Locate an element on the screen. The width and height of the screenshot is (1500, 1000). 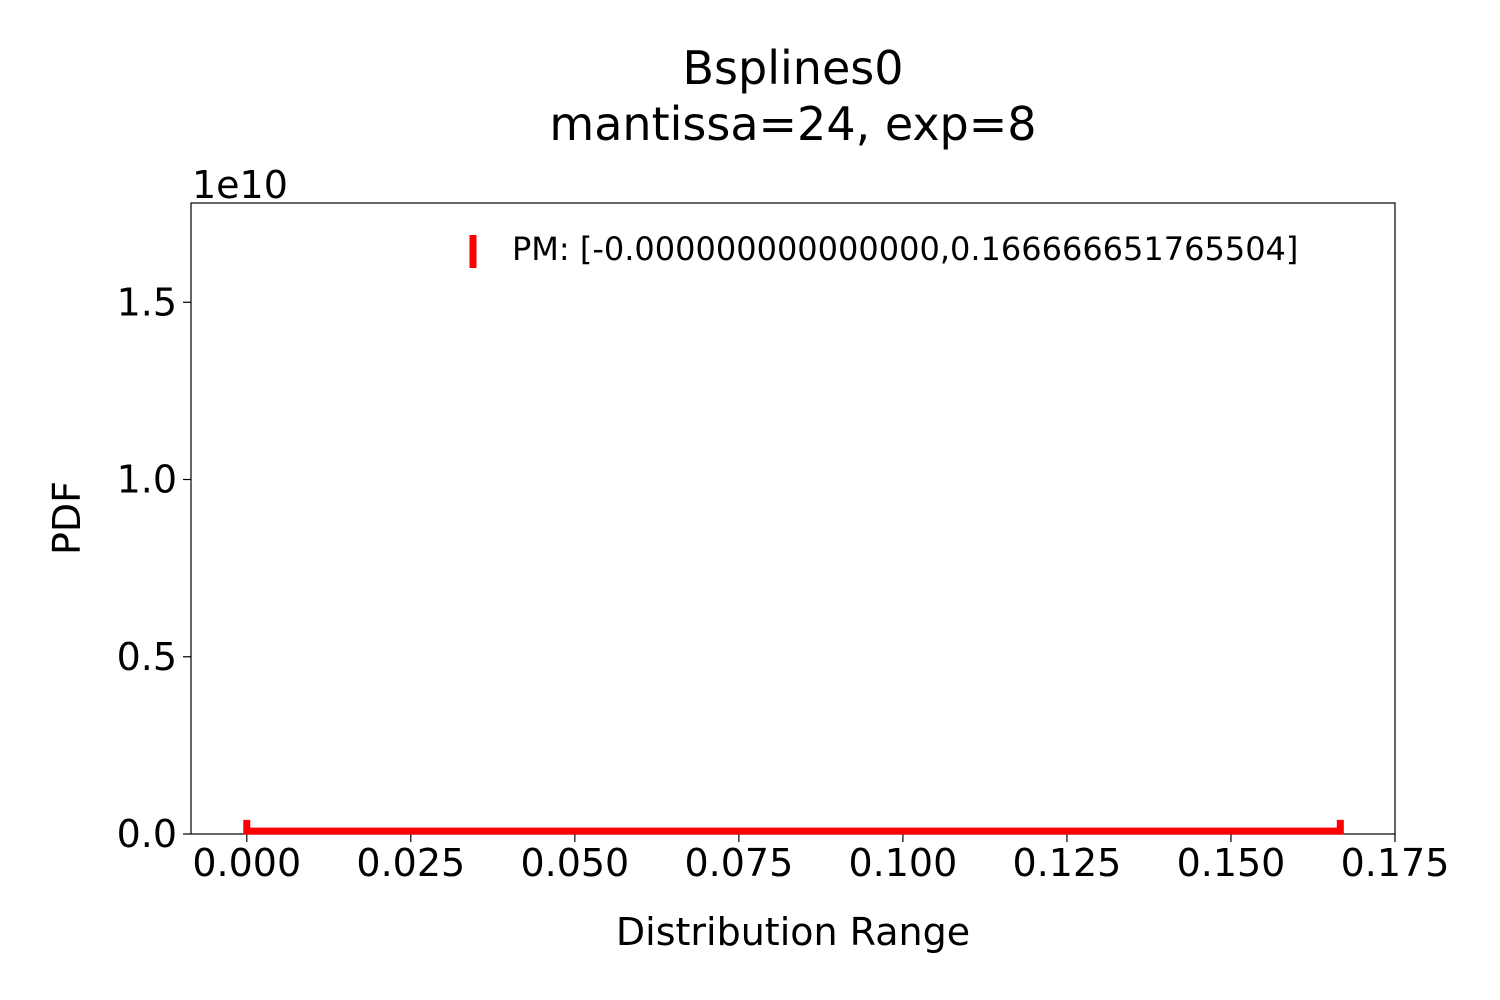
x-axis: 0.000 0.025 0.050 0.075 0.100 0.125 0.150 0.175 is located at coordinates (820, 859).